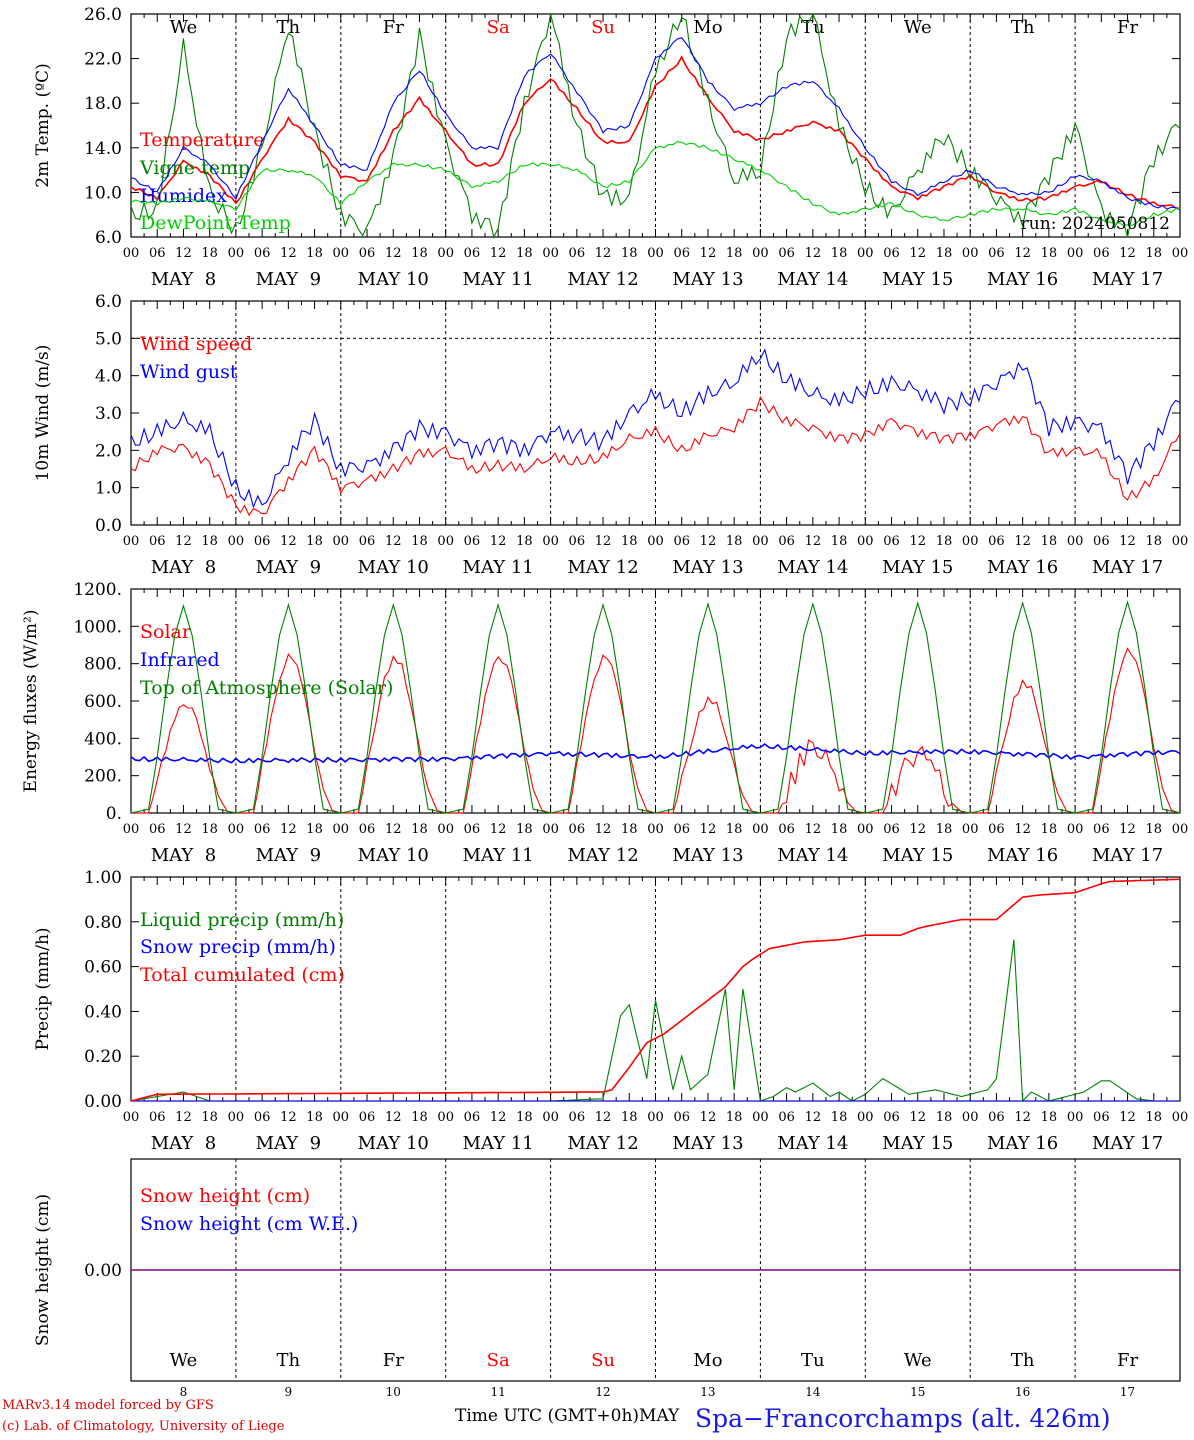 This screenshot has height=1440, width=1194. I want to click on run-label: run: 2024050812, so click(1095, 224).